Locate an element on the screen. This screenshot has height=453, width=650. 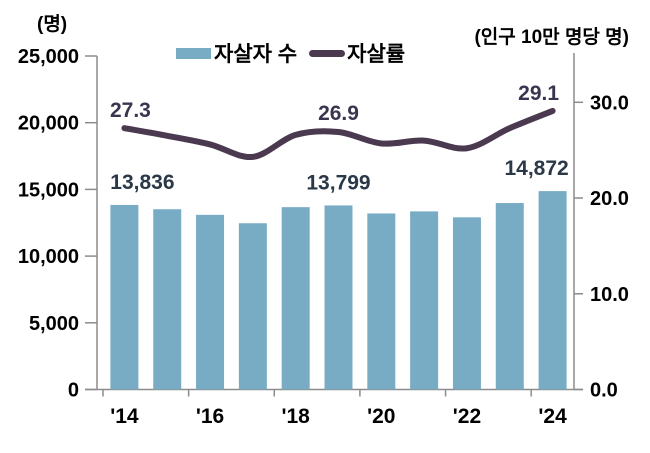
rate-data-label: 29.1 is located at coordinates (538, 93).